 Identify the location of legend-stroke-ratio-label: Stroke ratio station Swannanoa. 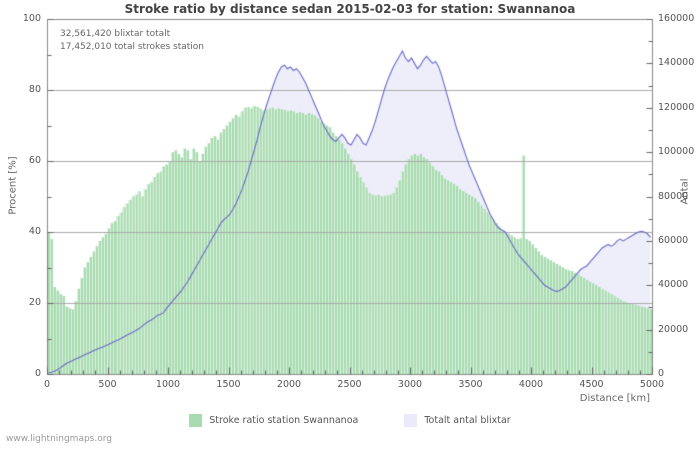
(284, 420).